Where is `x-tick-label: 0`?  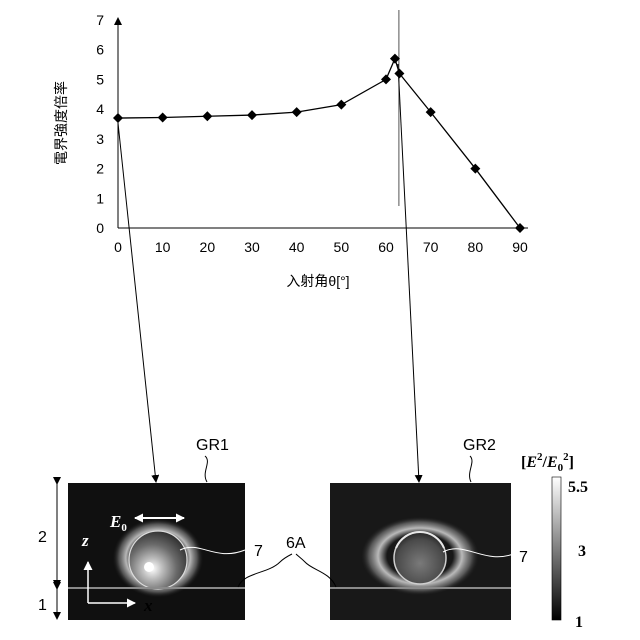
x-tick-label: 0 is located at coordinates (118, 247).